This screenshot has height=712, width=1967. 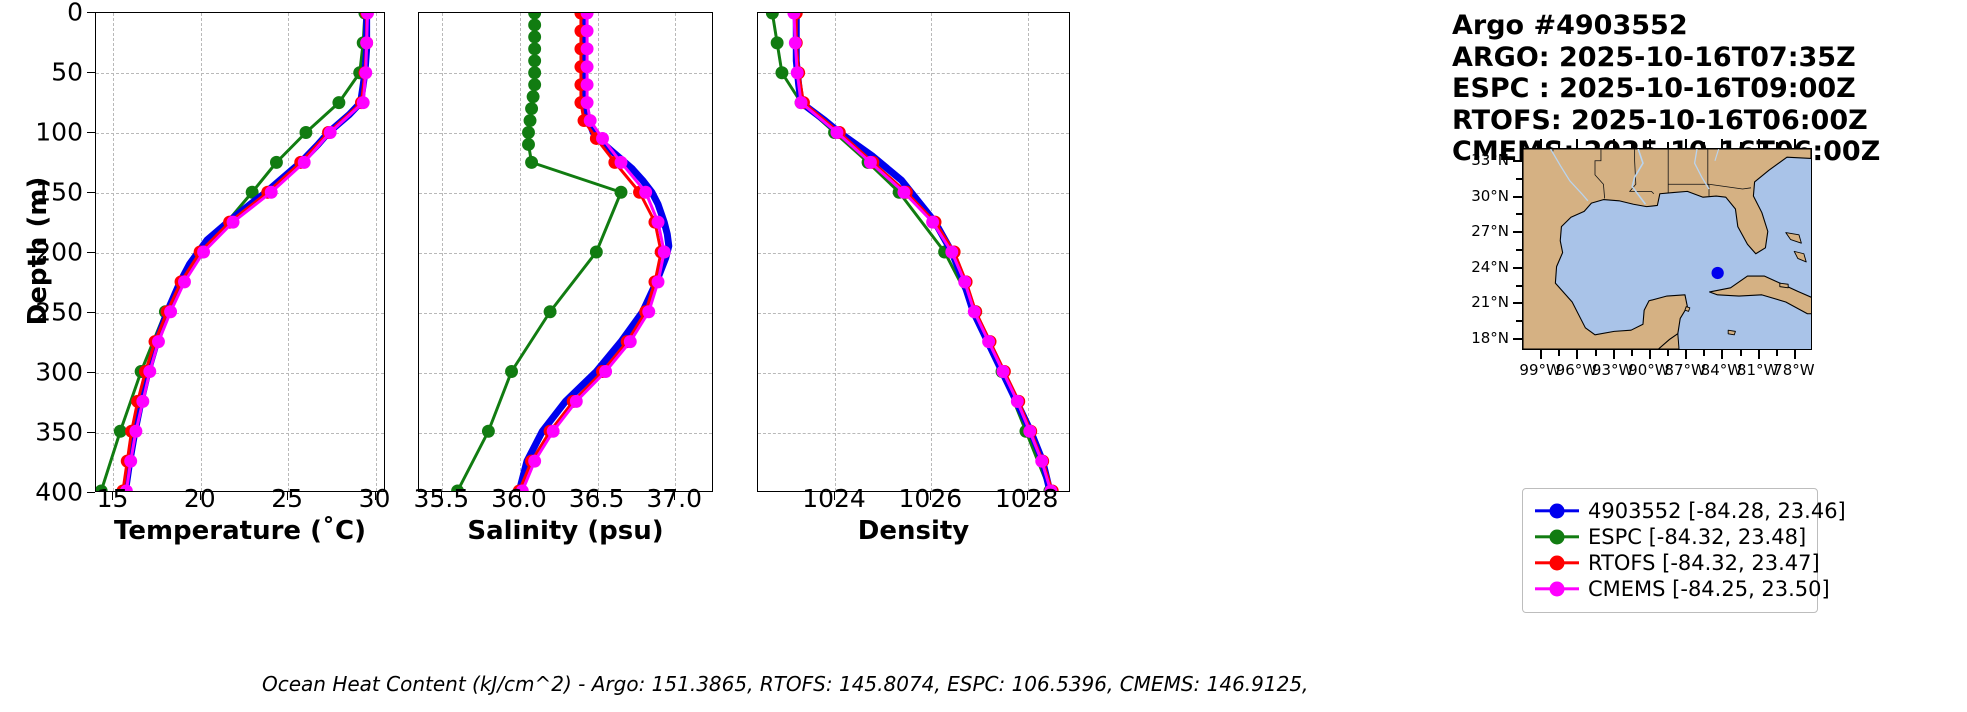 I want to click on map-river-chattahoochee, so click(x=1717, y=155).